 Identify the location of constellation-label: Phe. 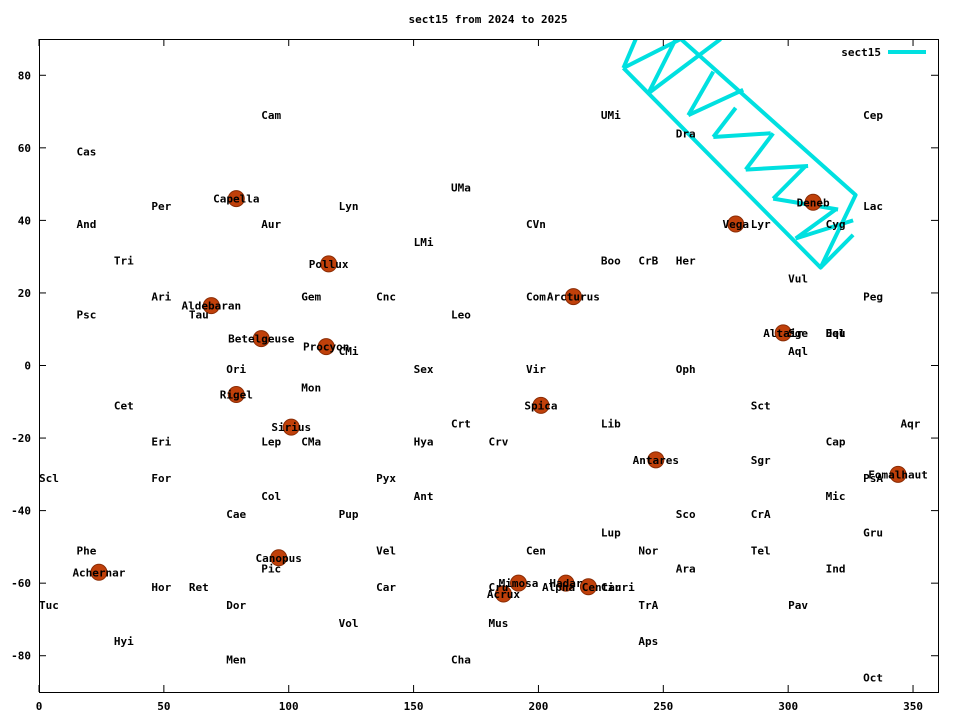
(86, 551).